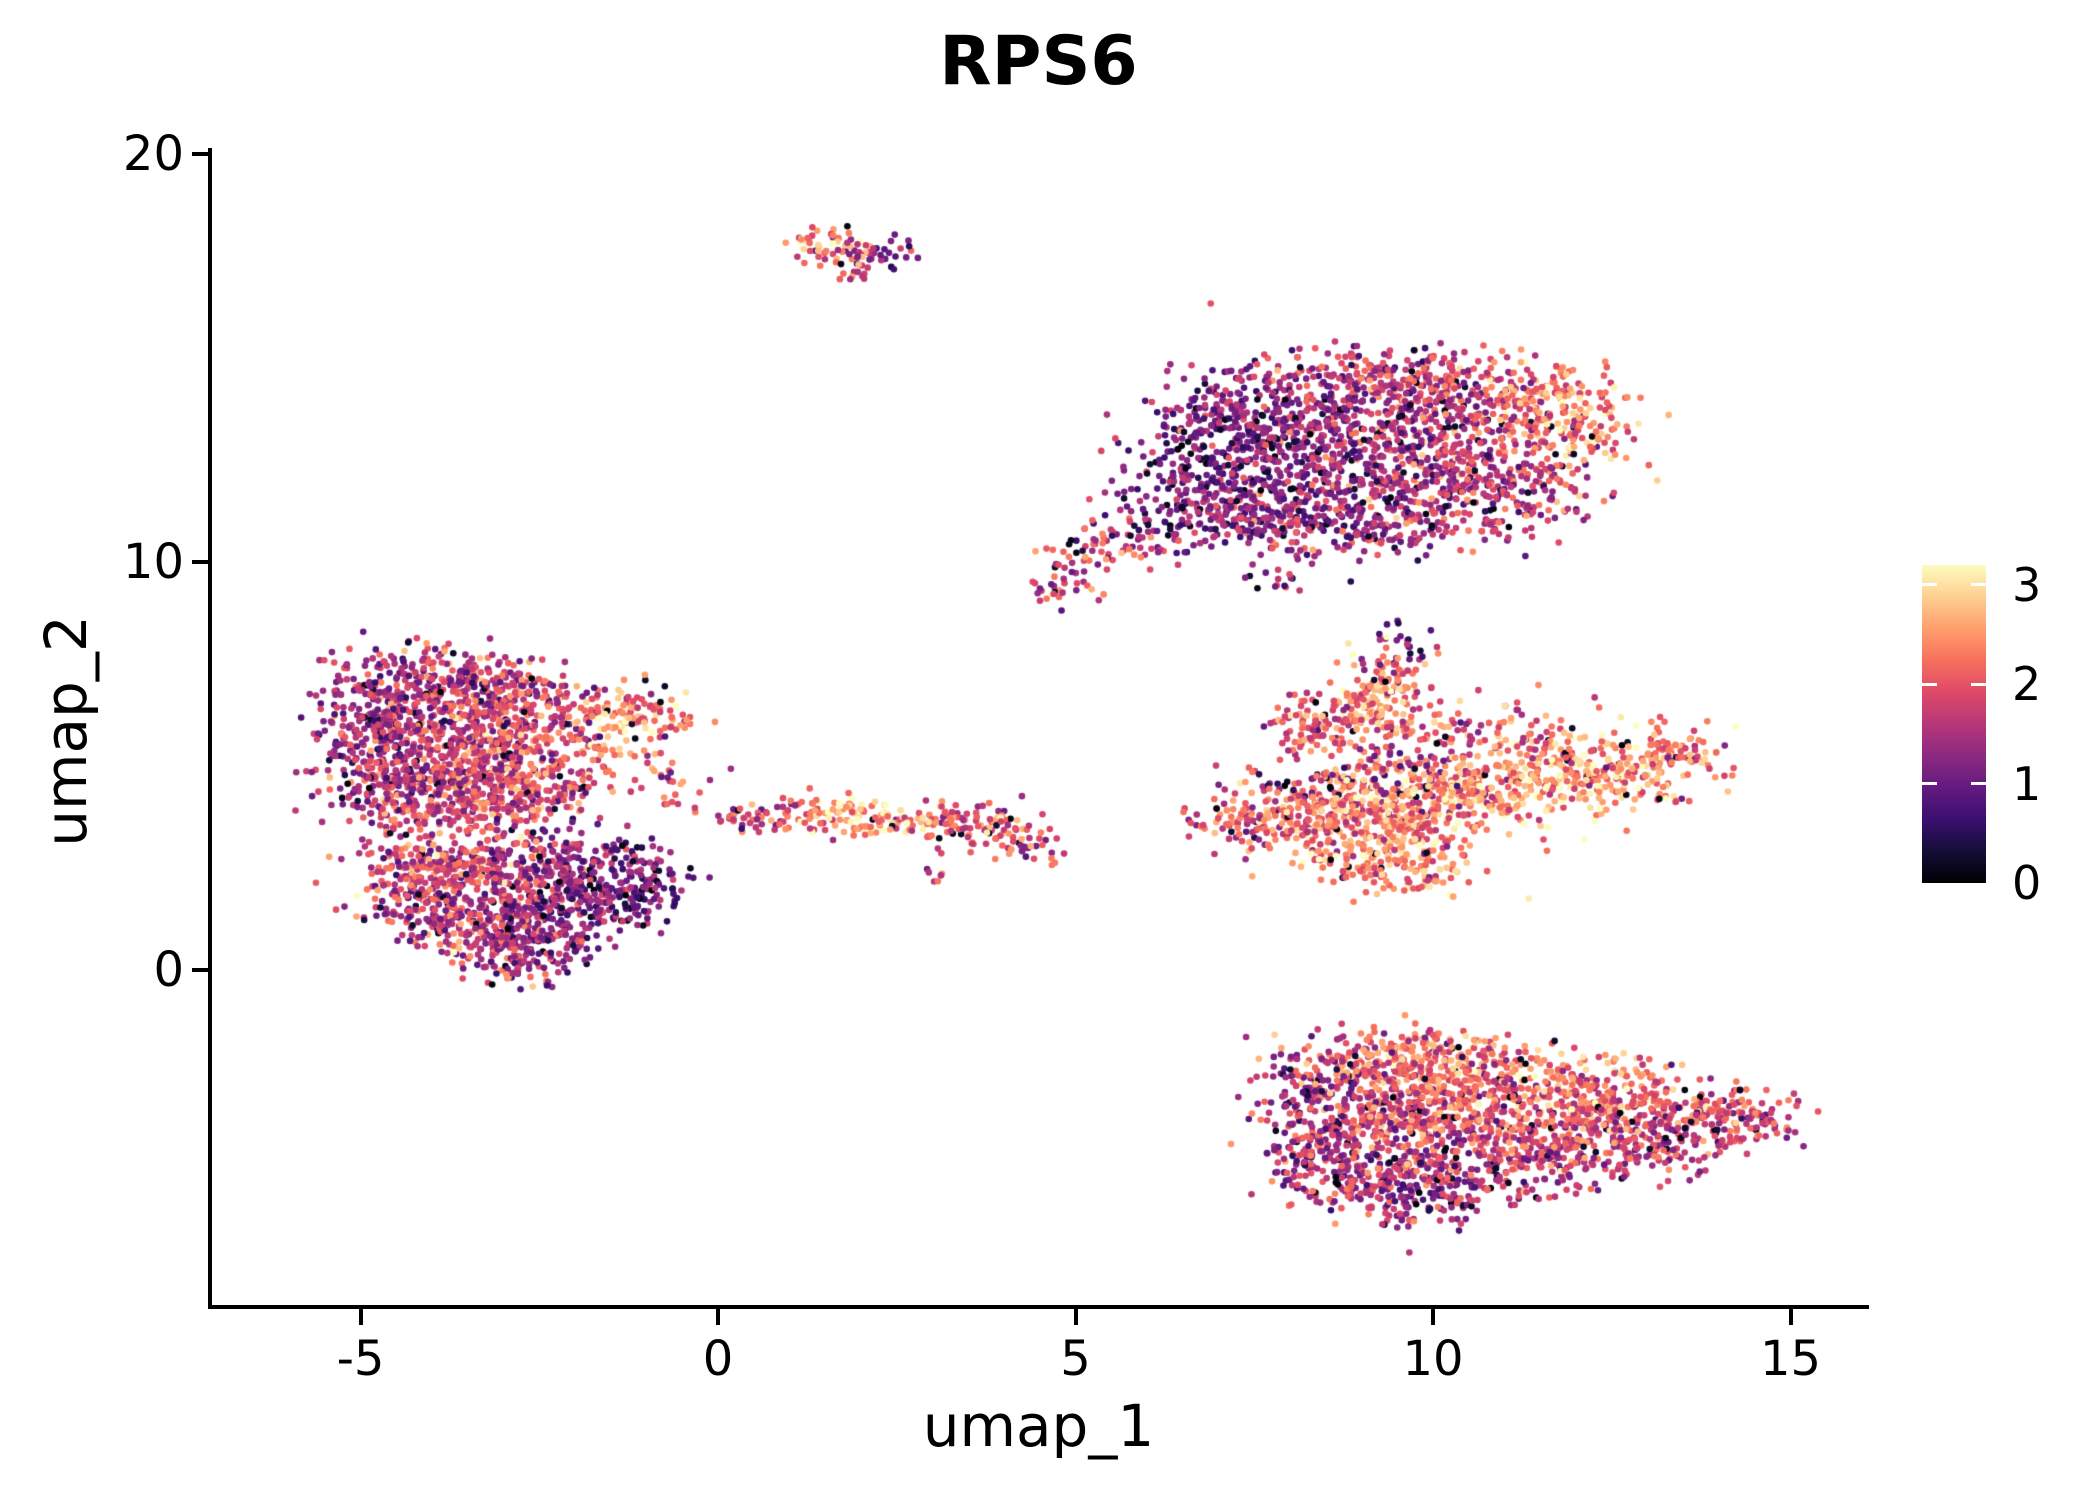 This screenshot has width=2100, height=1500. I want to click on y-tick-label: 0, so click(168, 970).